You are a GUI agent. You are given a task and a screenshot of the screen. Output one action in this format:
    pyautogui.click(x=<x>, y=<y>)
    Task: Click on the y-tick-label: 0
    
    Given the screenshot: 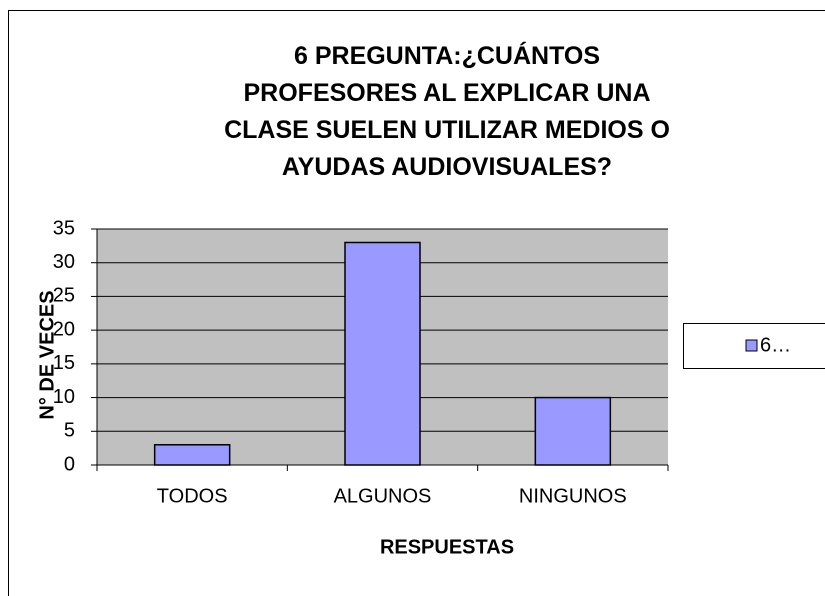 What is the action you would take?
    pyautogui.click(x=69, y=464)
    